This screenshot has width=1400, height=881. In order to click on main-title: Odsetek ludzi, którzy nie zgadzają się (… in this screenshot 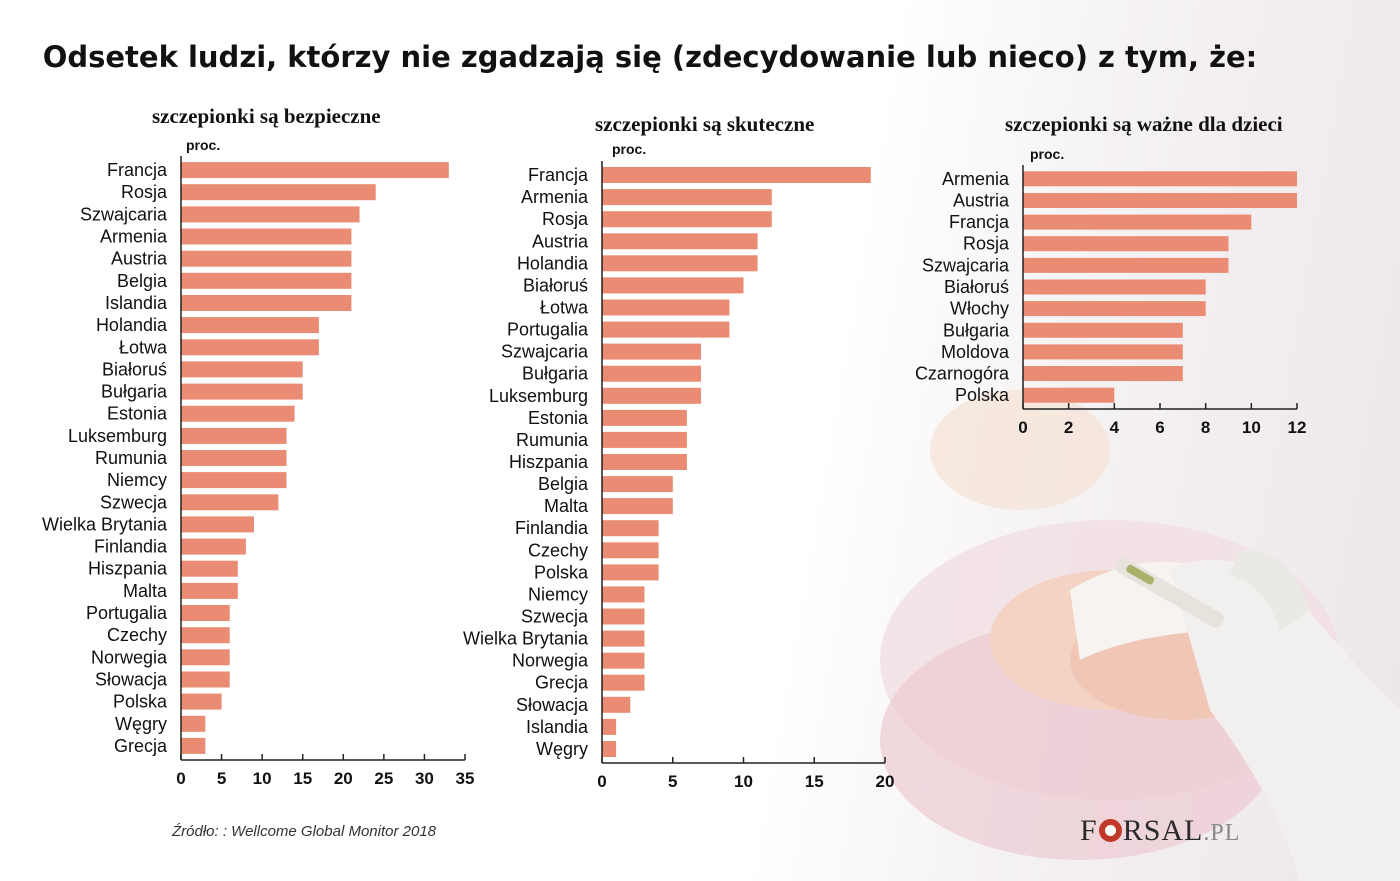, I will do `click(650, 57)`.